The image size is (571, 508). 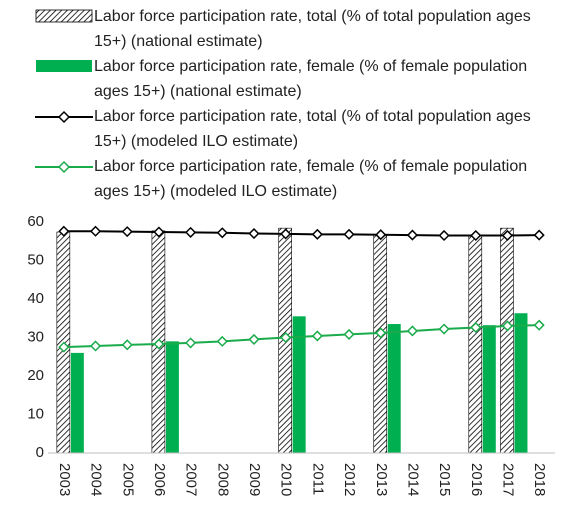 I want to click on x-tick-label: 2009, so click(x=254, y=479).